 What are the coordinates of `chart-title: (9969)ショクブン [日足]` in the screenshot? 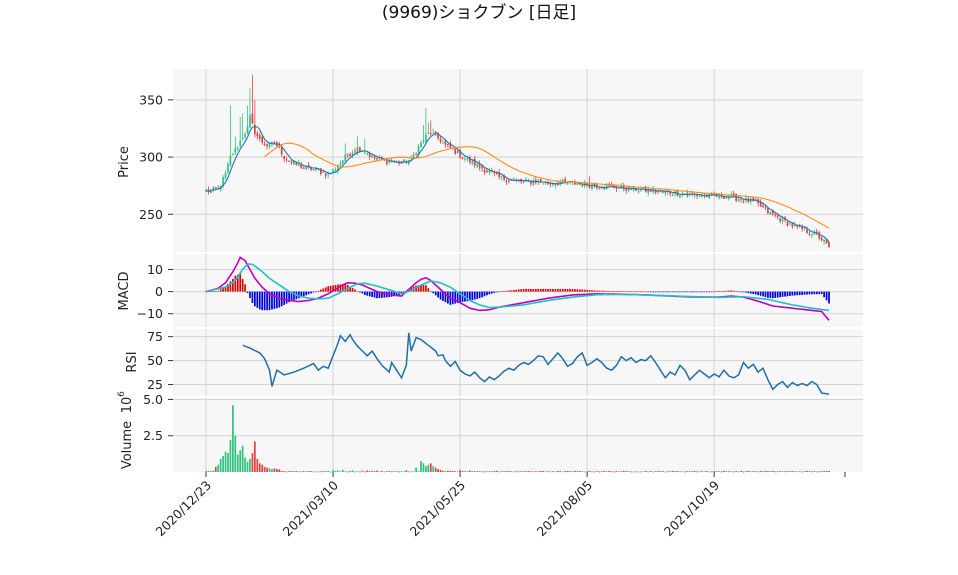 It's located at (479, 12).